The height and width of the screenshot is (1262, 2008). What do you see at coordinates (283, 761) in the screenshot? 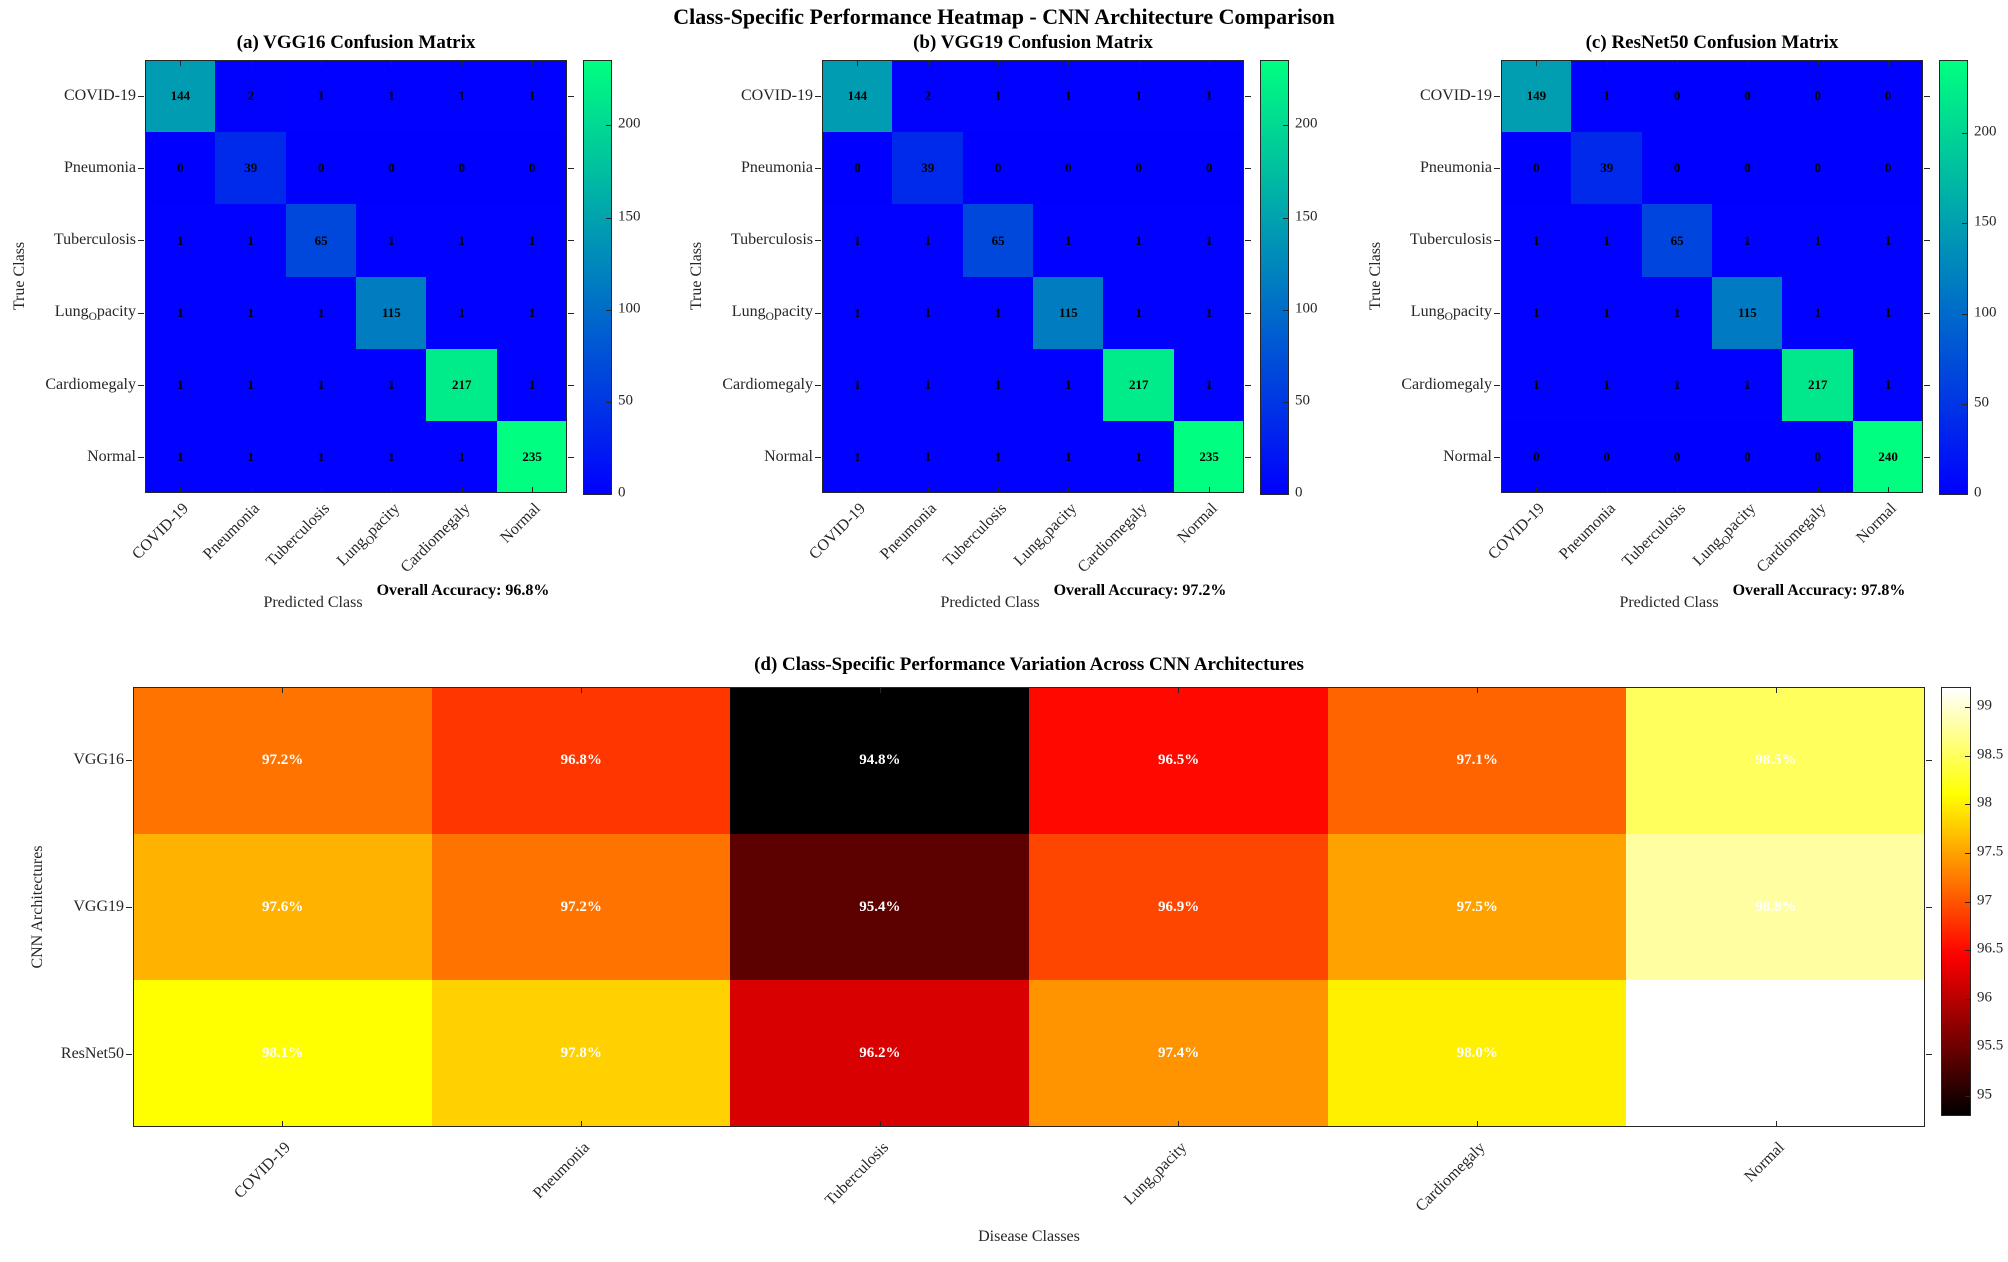
I see `matrix-cell: 97.2%` at bounding box center [283, 761].